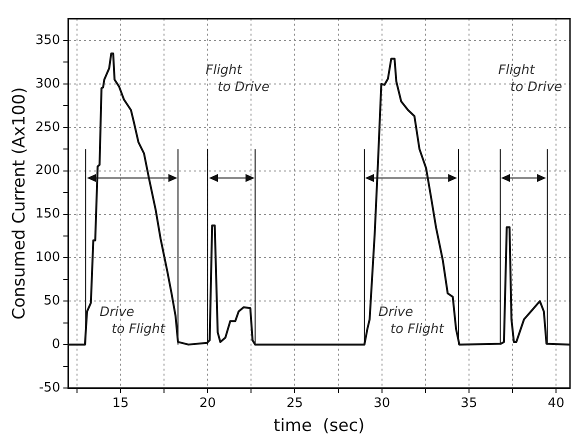  I want to click on y-tick-label: -50, so click(49, 388).